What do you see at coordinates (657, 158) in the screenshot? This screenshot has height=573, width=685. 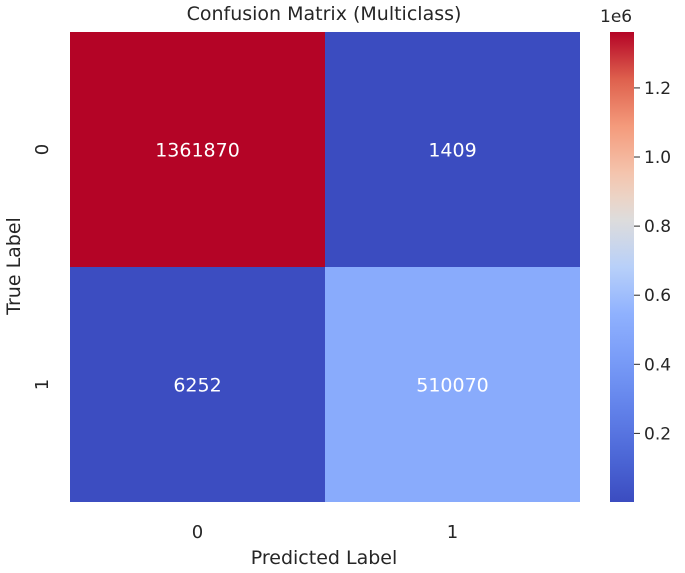 I see `colorbar-tick-label-4: 1.0` at bounding box center [657, 158].